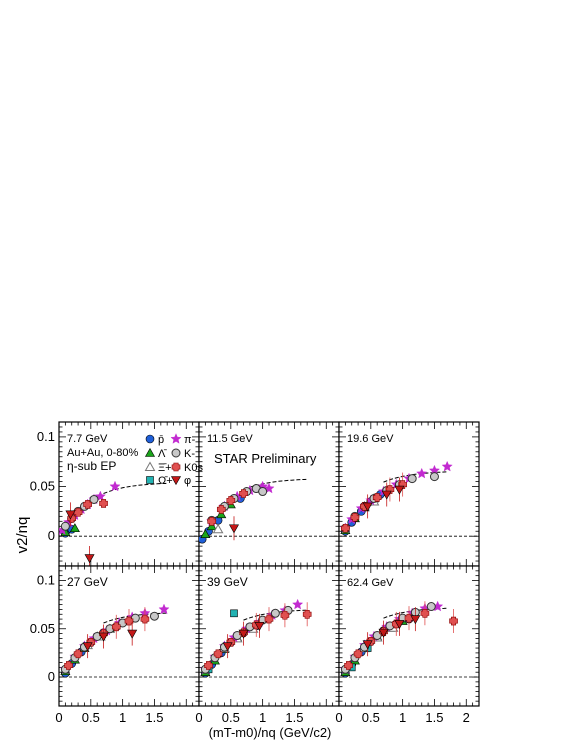  I want to click on legend-item: K-, so click(183, 454).